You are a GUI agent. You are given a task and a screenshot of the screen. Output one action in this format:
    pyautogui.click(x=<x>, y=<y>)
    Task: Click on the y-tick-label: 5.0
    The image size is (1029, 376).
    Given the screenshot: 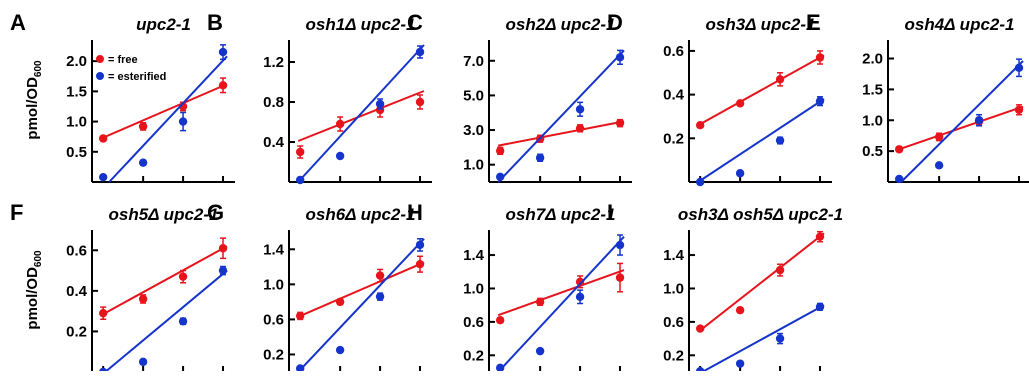 What is the action you would take?
    pyautogui.click(x=473, y=95)
    